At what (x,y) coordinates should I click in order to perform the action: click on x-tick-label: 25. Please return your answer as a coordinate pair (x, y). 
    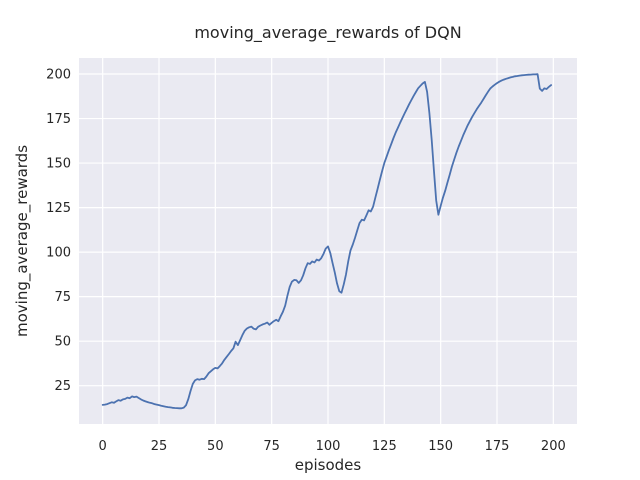
    Looking at the image, I should click on (159, 446).